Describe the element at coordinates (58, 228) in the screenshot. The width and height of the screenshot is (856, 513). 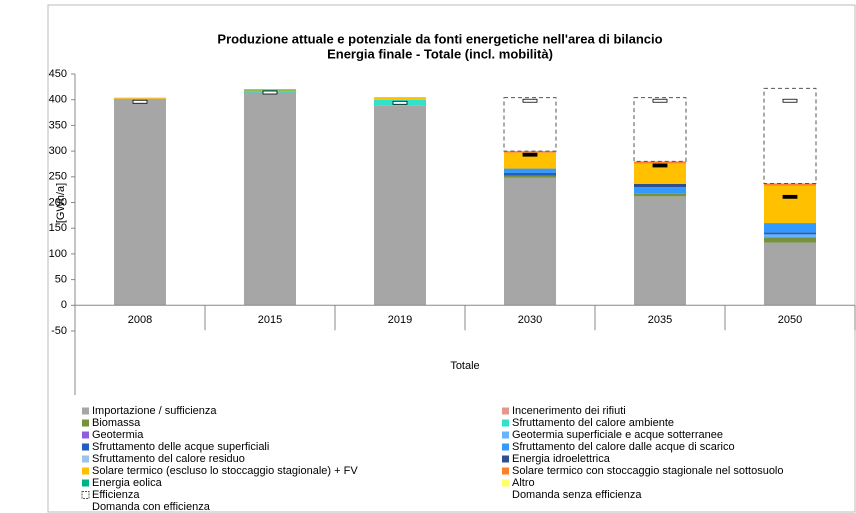
I see `y-tick-label: 150` at that location.